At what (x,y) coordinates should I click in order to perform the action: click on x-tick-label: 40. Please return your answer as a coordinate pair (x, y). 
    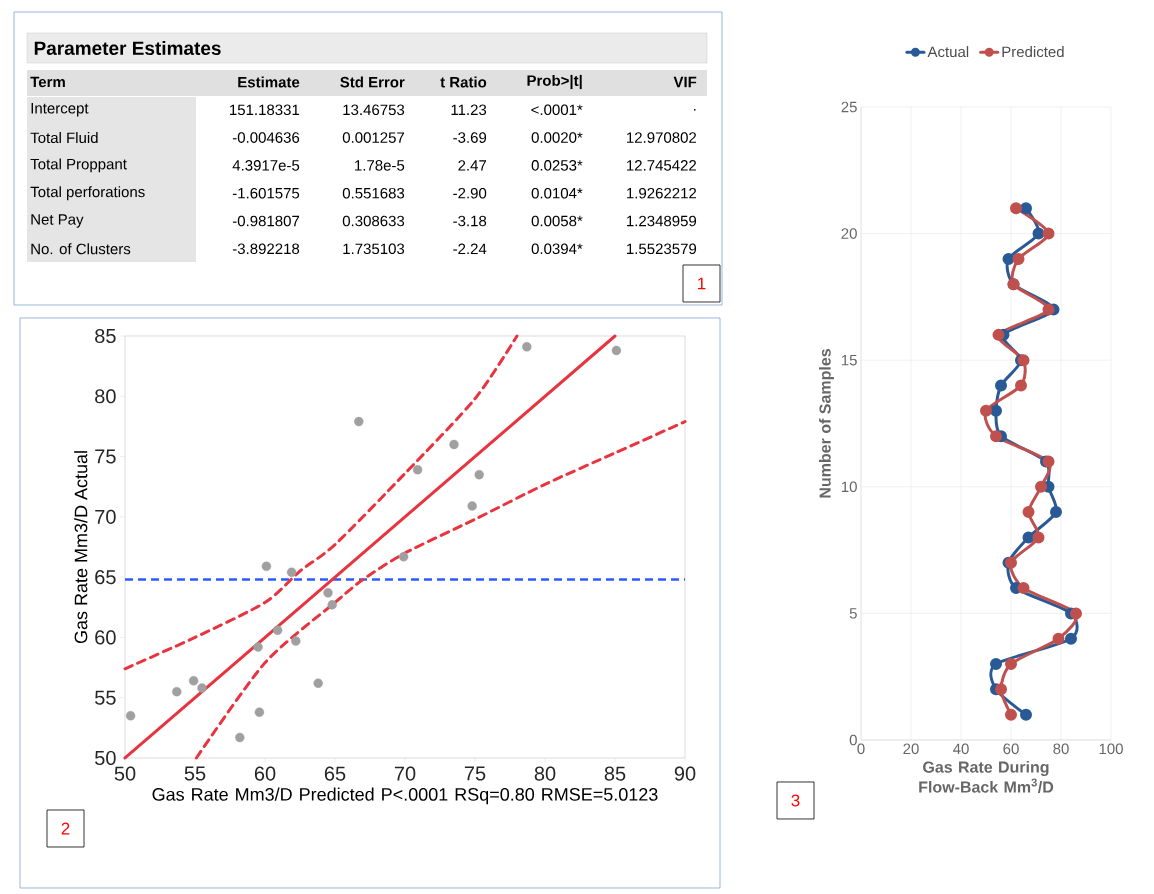
    Looking at the image, I should click on (961, 749).